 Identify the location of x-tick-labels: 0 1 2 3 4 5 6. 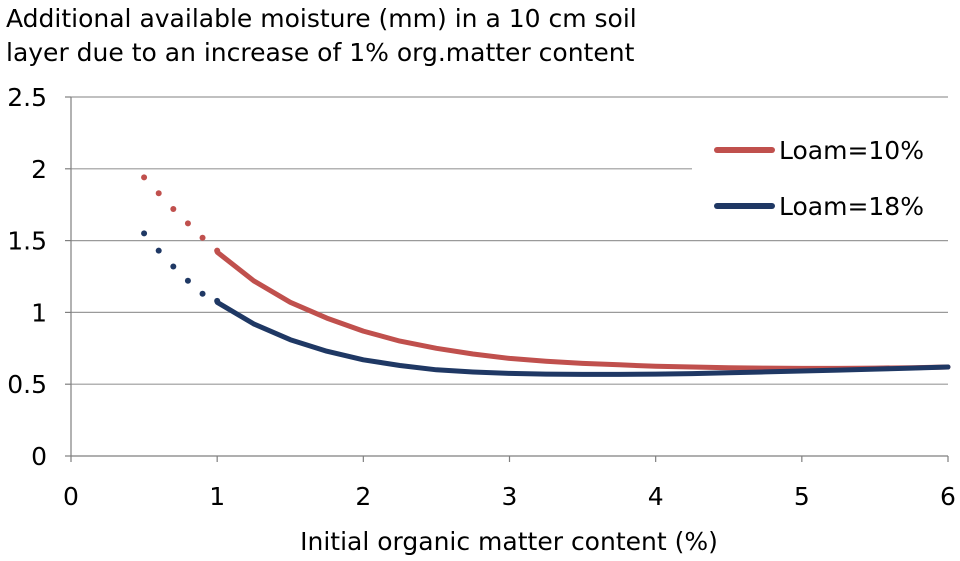
(509, 496).